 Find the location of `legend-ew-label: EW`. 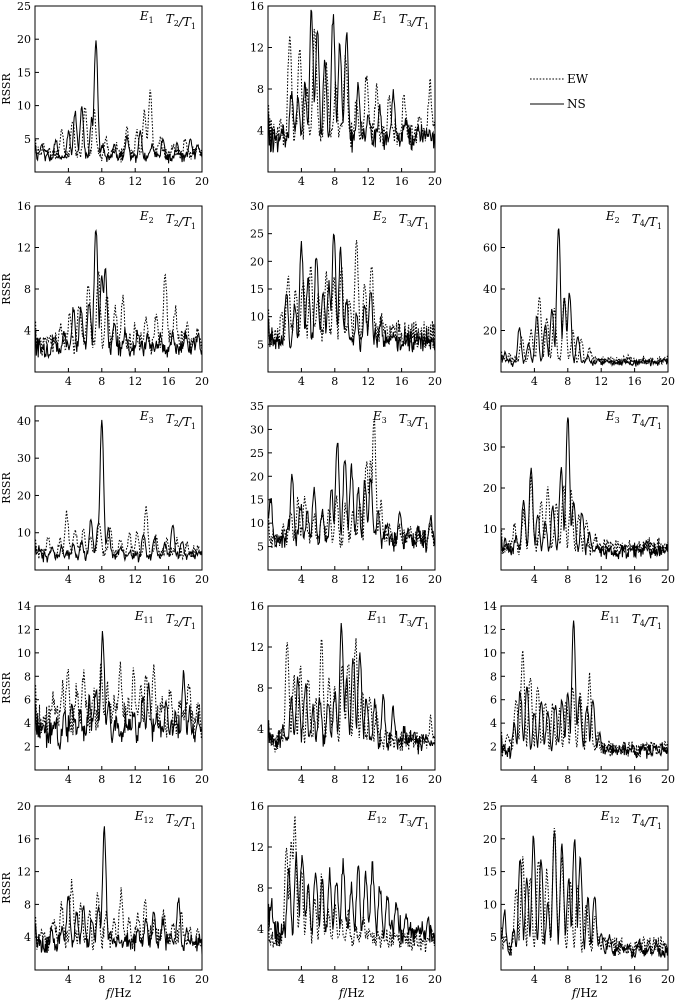

legend-ew-label: EW is located at coordinates (578, 79).